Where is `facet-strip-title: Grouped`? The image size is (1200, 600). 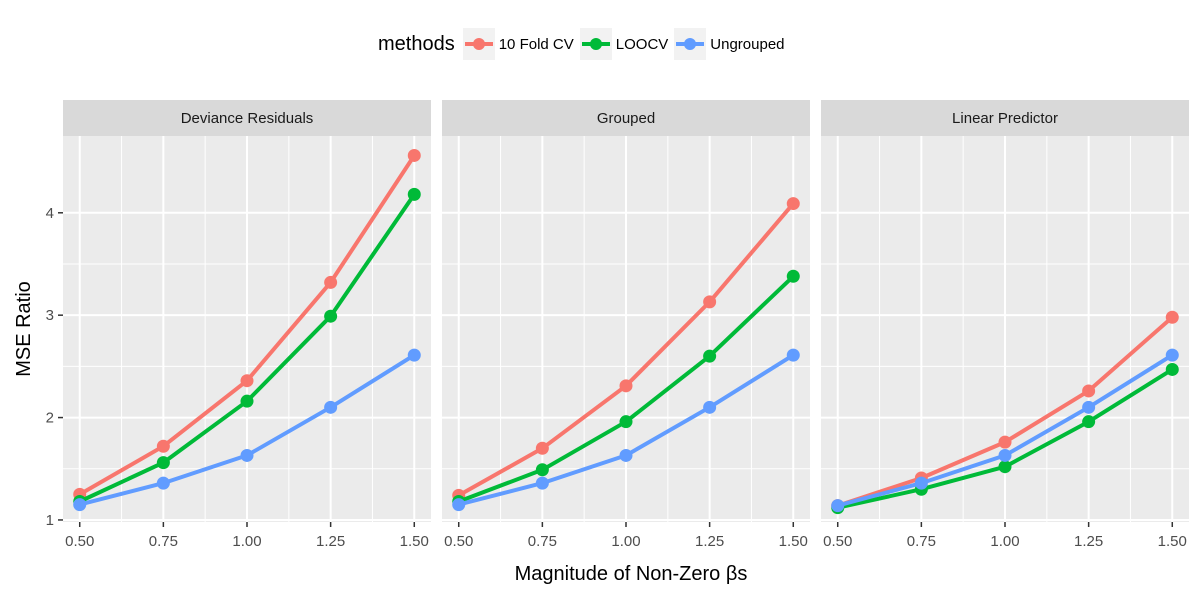
facet-strip-title: Grouped is located at coordinates (626, 118).